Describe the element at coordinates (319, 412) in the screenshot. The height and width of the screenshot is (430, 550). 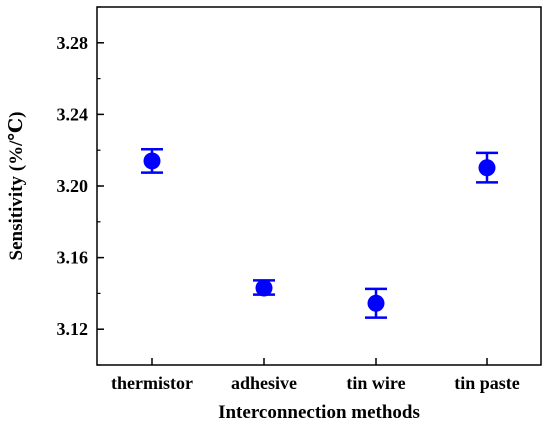
I see `x-axis-label: Interconnection methods` at that location.